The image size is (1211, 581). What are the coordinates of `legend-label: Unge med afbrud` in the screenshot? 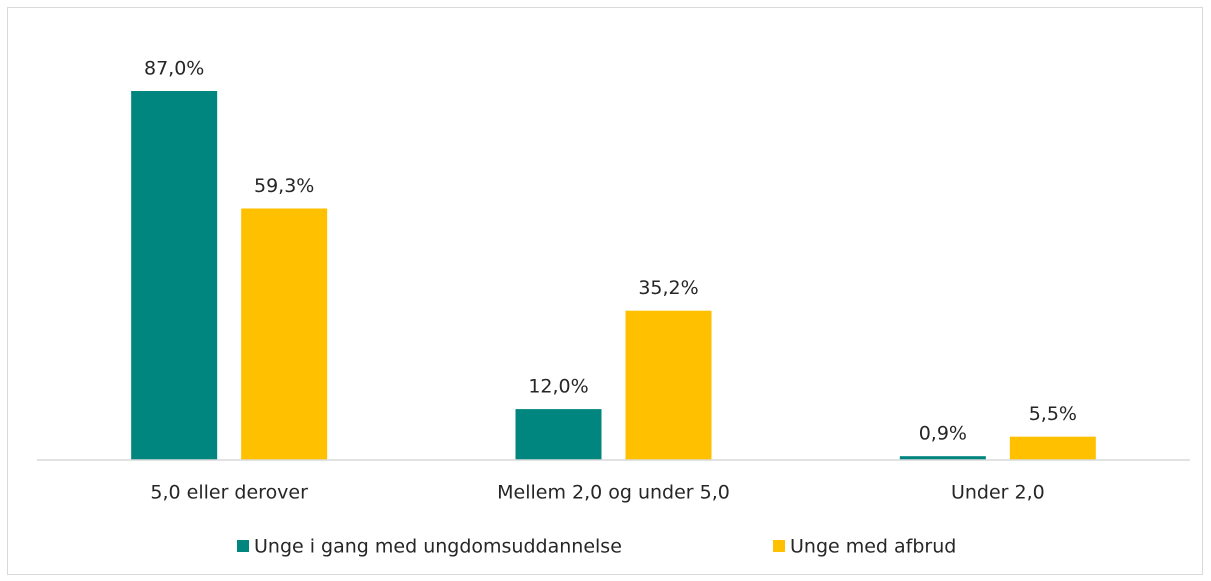 It's located at (873, 547).